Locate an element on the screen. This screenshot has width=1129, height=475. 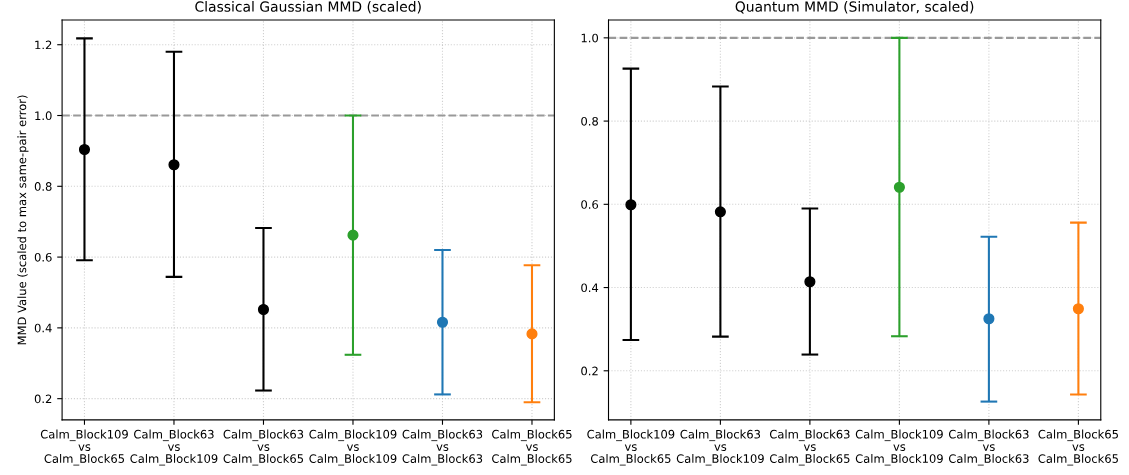
y-tick-label: 1.2 is located at coordinates (43, 45).